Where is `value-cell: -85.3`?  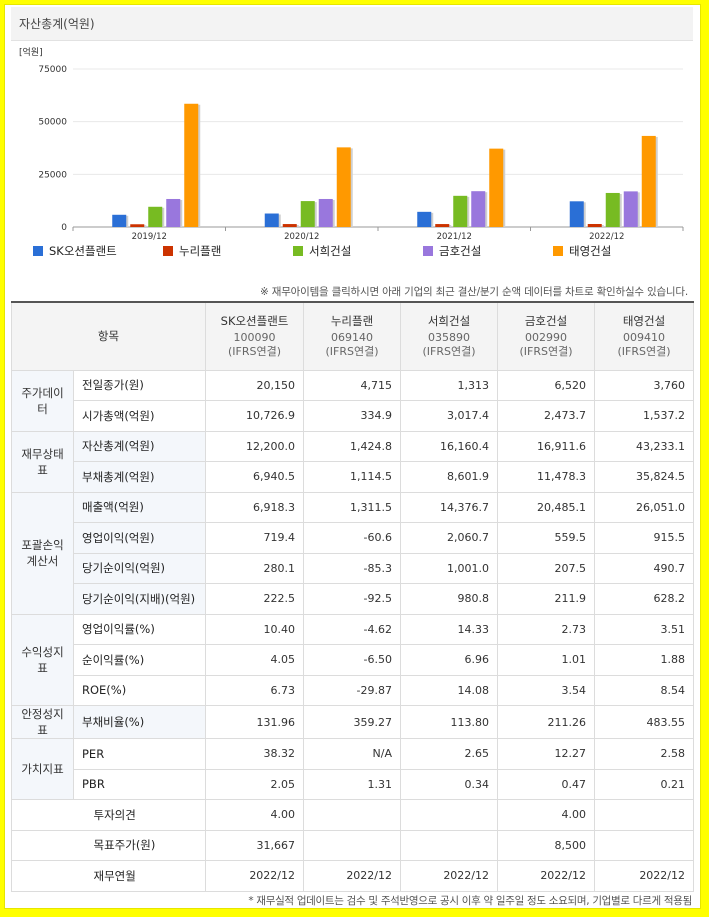
value-cell: -85.3 is located at coordinates (352, 568).